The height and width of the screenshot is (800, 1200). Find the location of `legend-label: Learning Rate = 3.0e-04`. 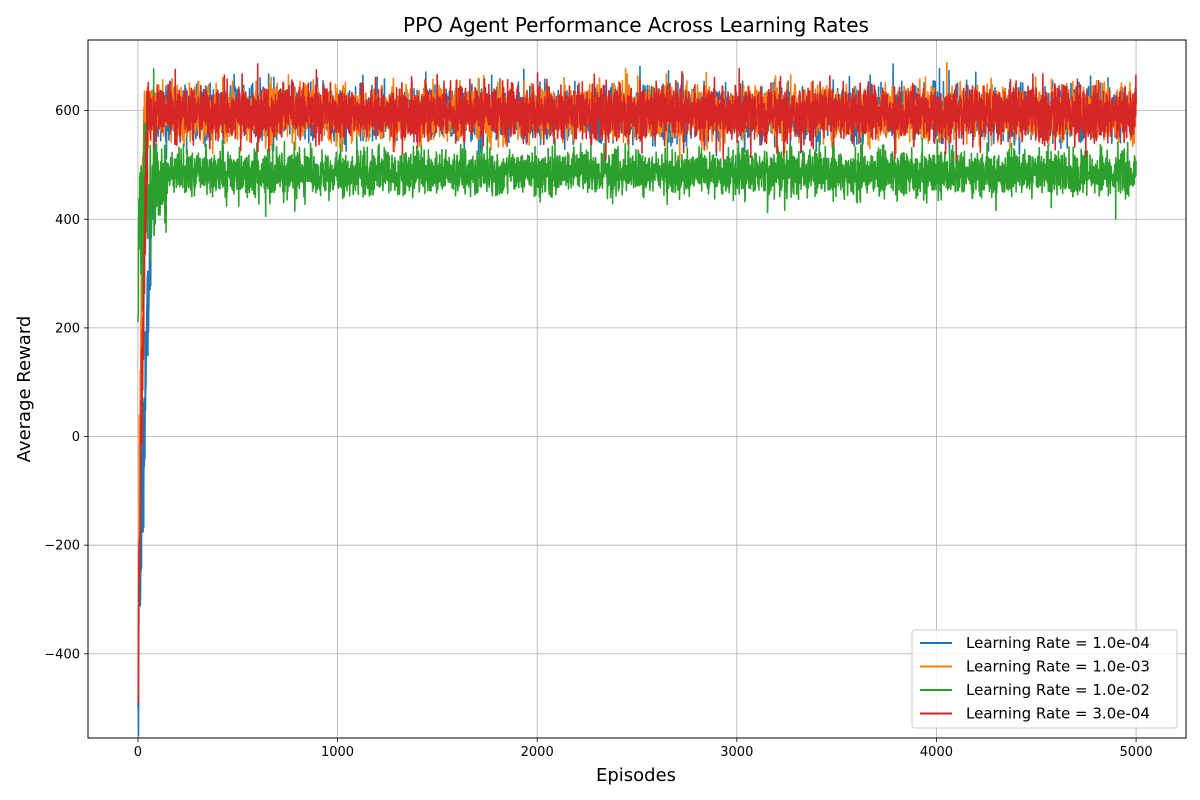

legend-label: Learning Rate = 3.0e-04 is located at coordinates (1058, 714).